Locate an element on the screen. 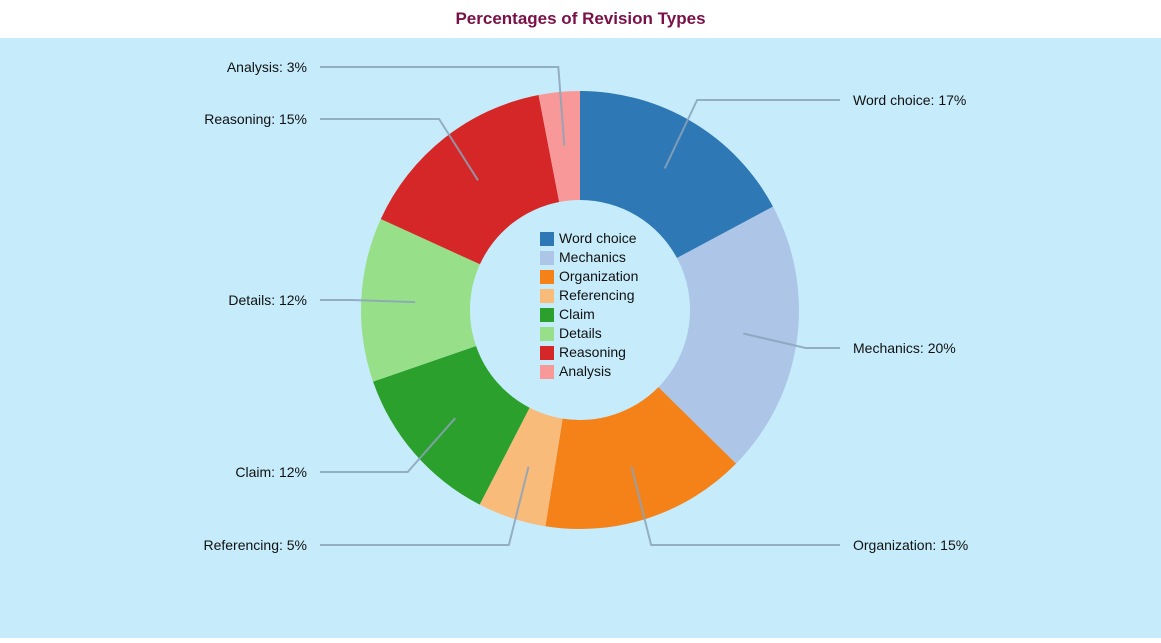 The width and height of the screenshot is (1161, 643). leader-line-details is located at coordinates (368, 301).